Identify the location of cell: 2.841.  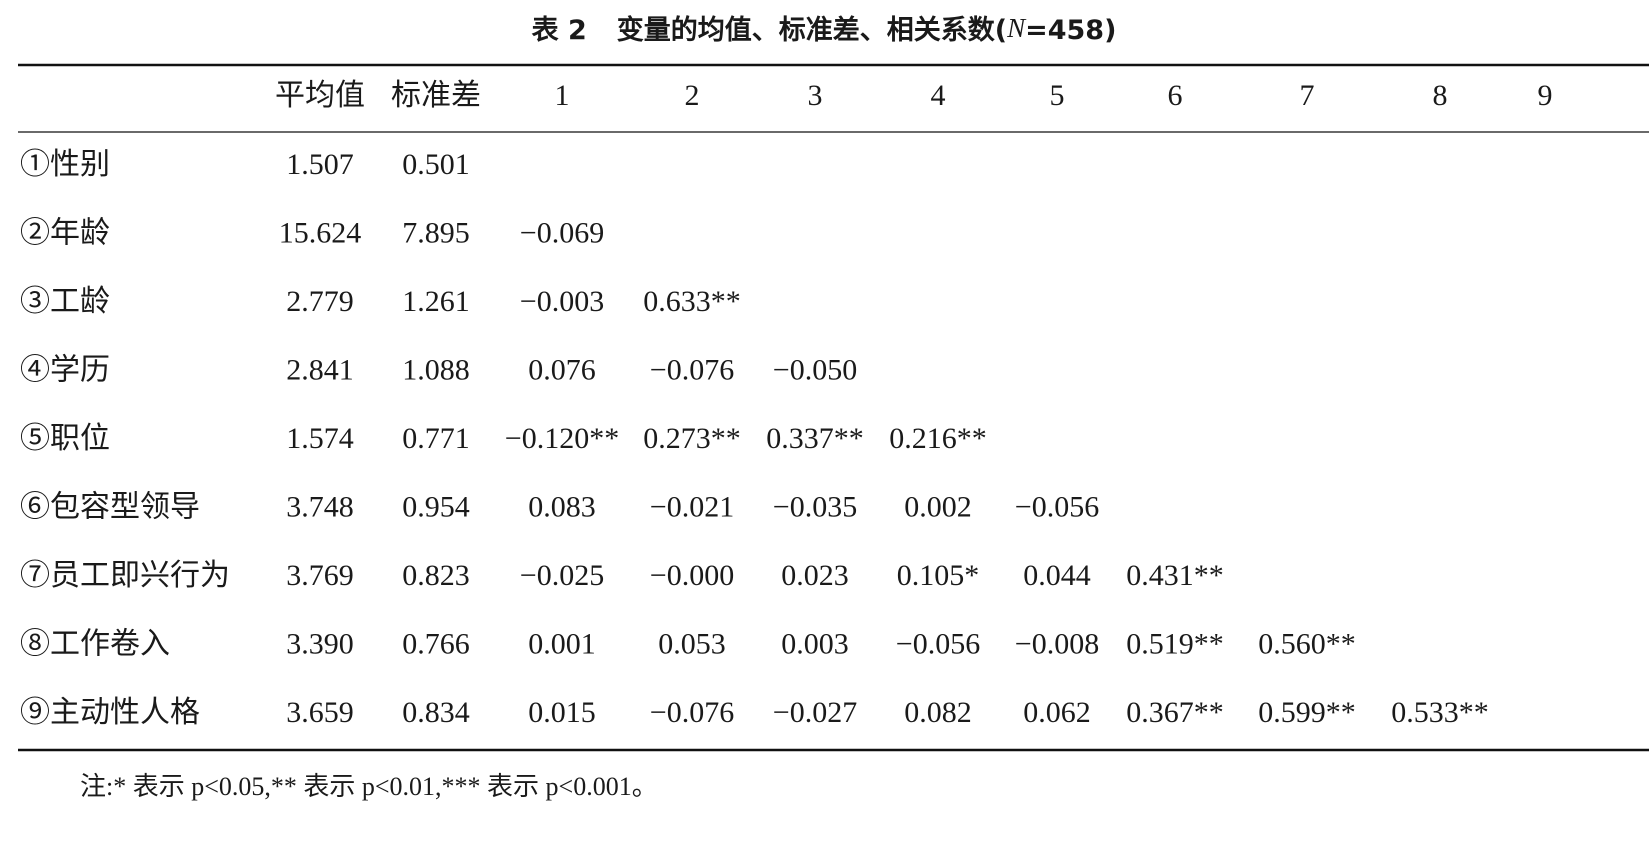
(320, 369).